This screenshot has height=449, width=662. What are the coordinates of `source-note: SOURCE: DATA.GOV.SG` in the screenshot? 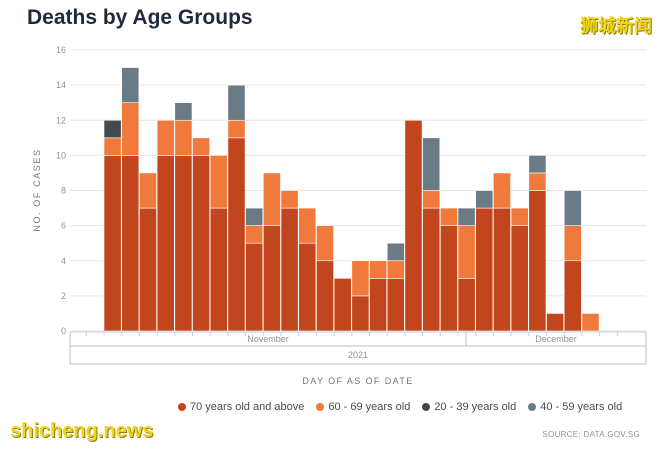 It's located at (591, 434).